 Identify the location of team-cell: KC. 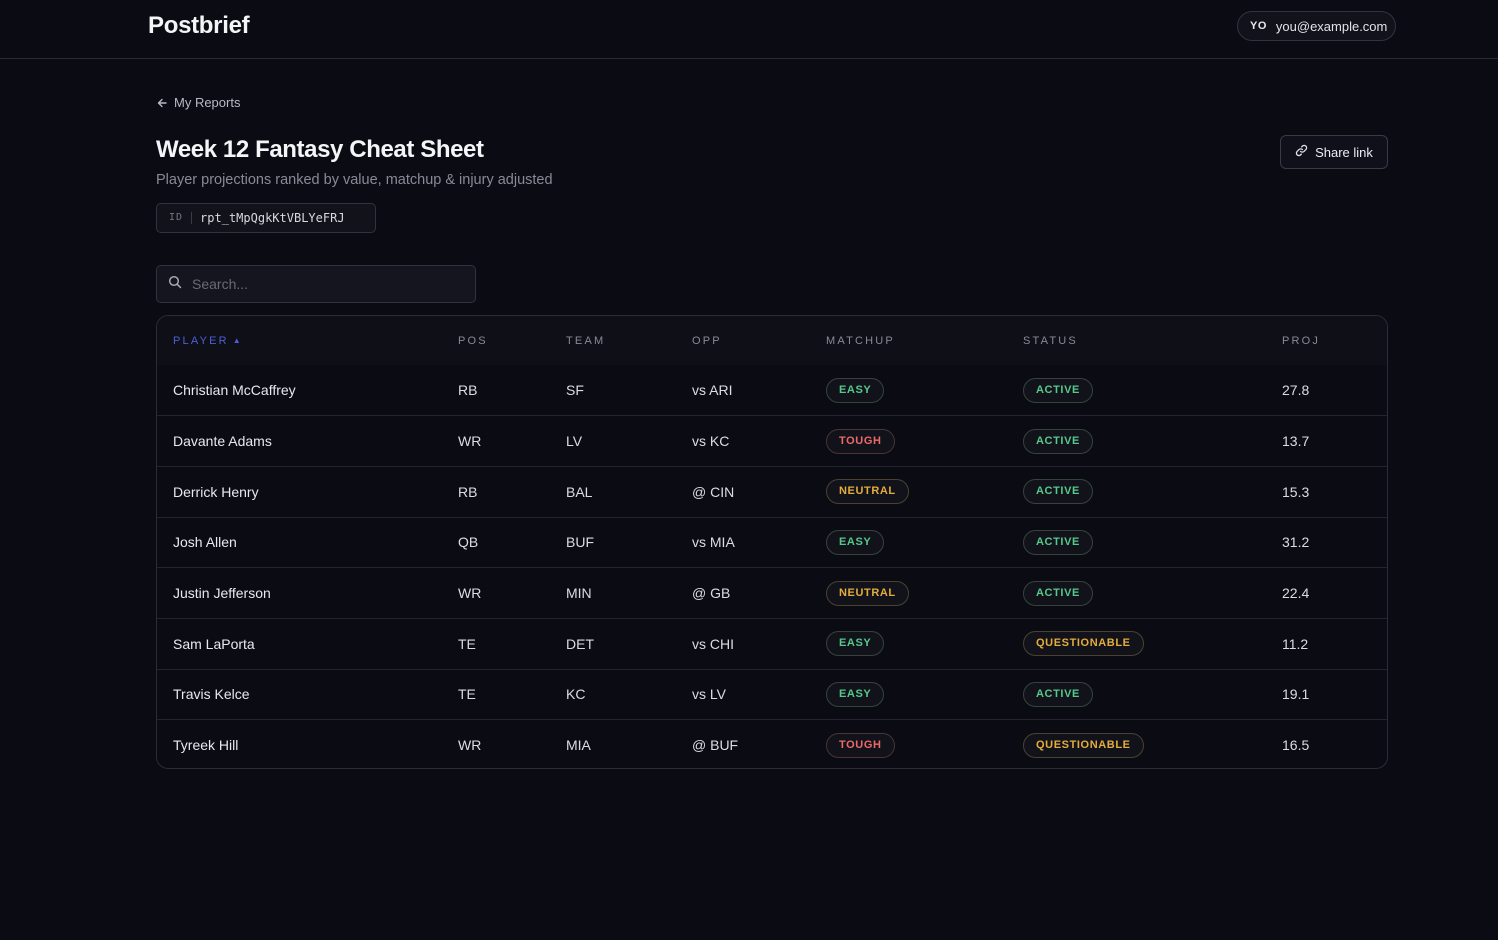
(576, 694).